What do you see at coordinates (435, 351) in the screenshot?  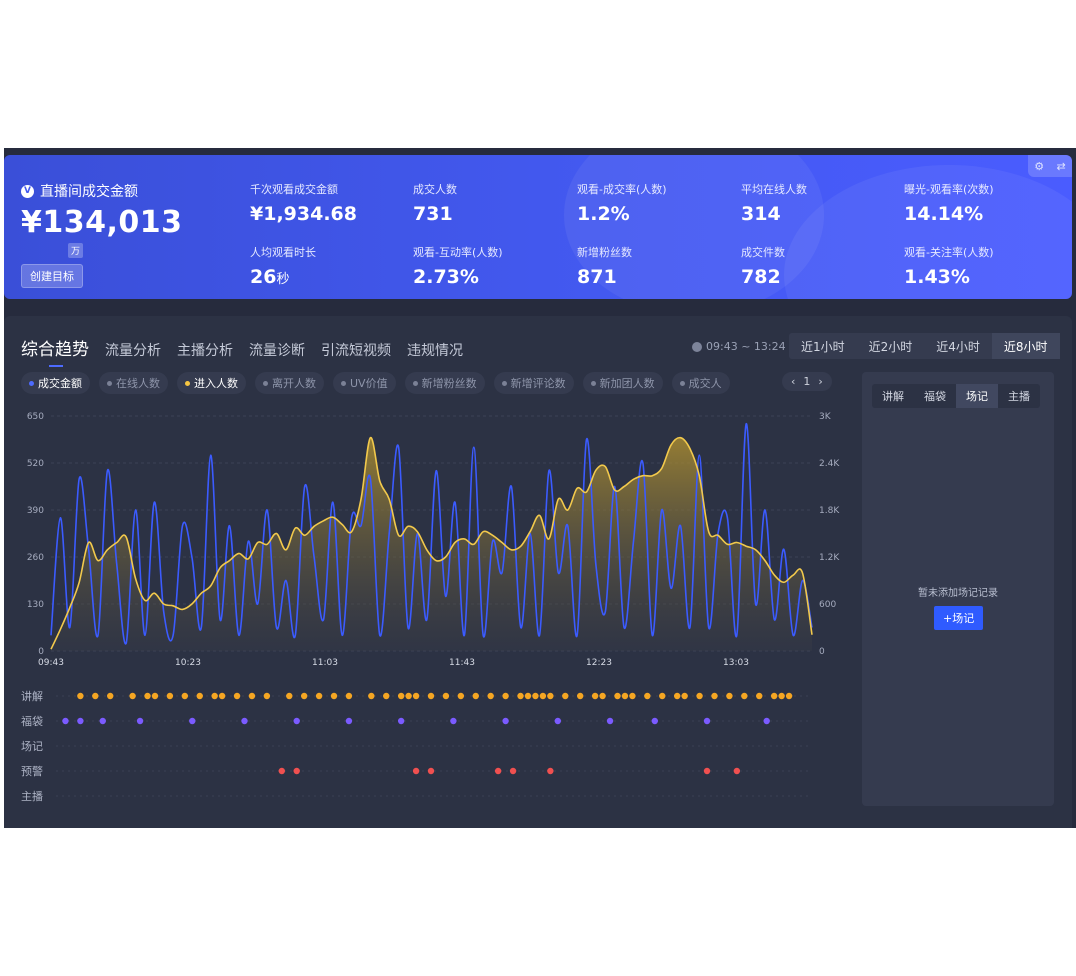 I see `tab-violations: 违规情况` at bounding box center [435, 351].